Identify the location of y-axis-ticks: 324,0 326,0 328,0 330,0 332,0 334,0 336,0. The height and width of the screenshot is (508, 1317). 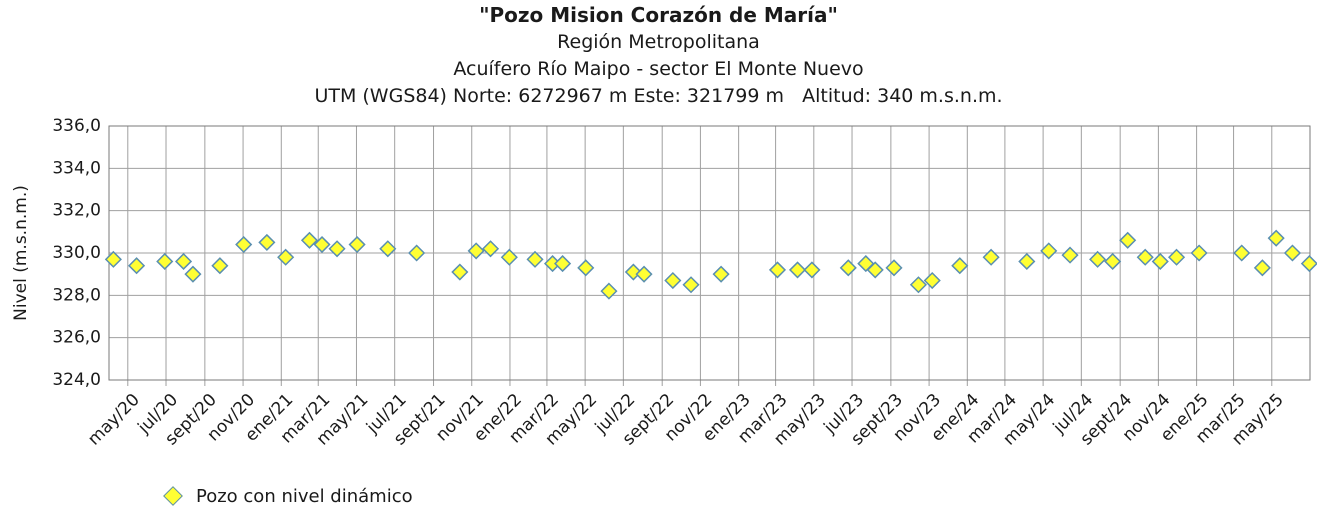
(76, 253).